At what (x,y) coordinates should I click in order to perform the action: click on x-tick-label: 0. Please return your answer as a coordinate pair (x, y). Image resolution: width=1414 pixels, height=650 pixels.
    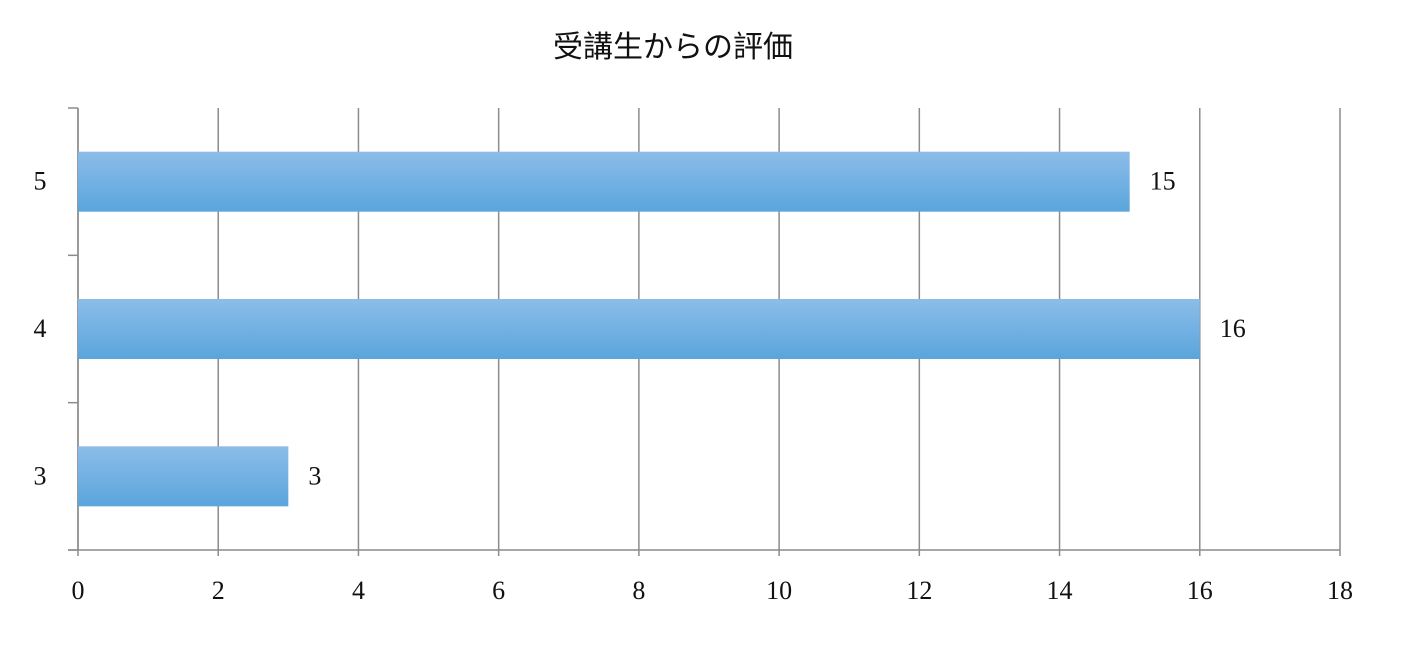
    Looking at the image, I should click on (78, 590).